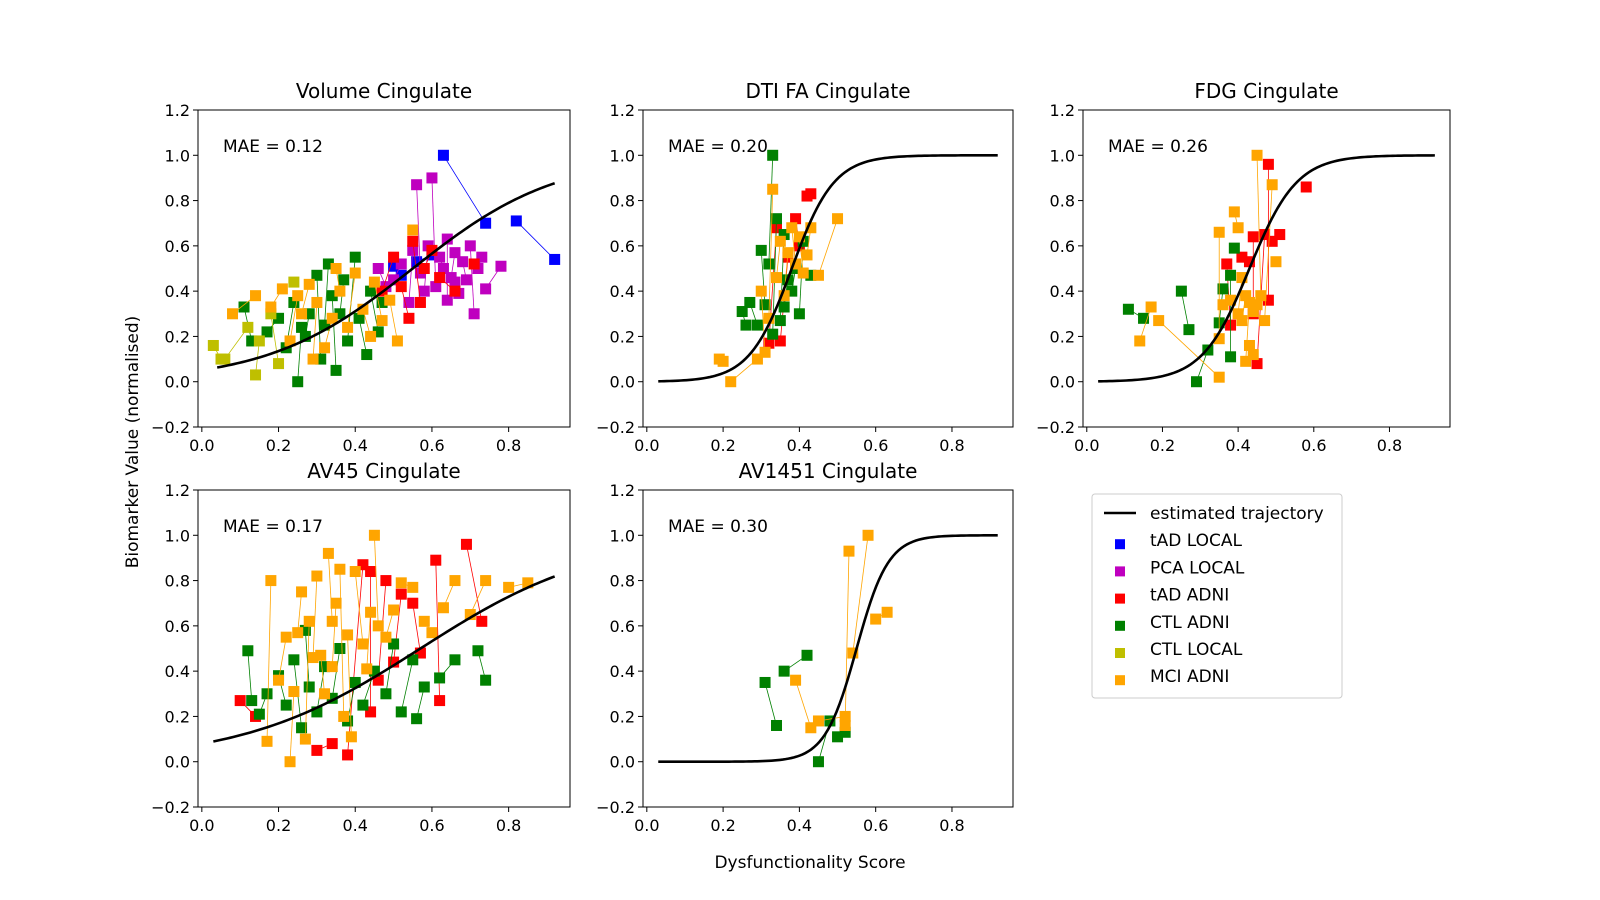 This screenshot has height=900, width=1600. Describe the element at coordinates (1237, 514) in the screenshot. I see `legend-label: estimated trajectory` at that location.